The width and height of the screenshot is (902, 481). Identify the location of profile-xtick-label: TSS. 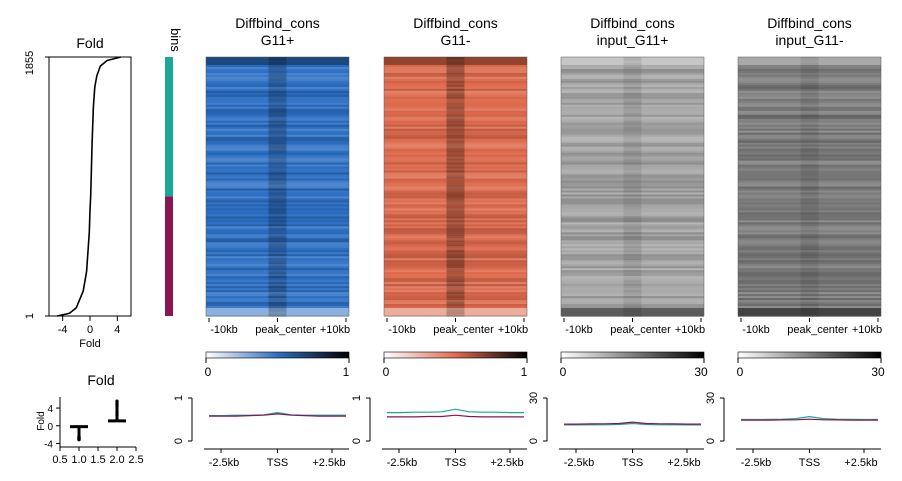
(632, 463).